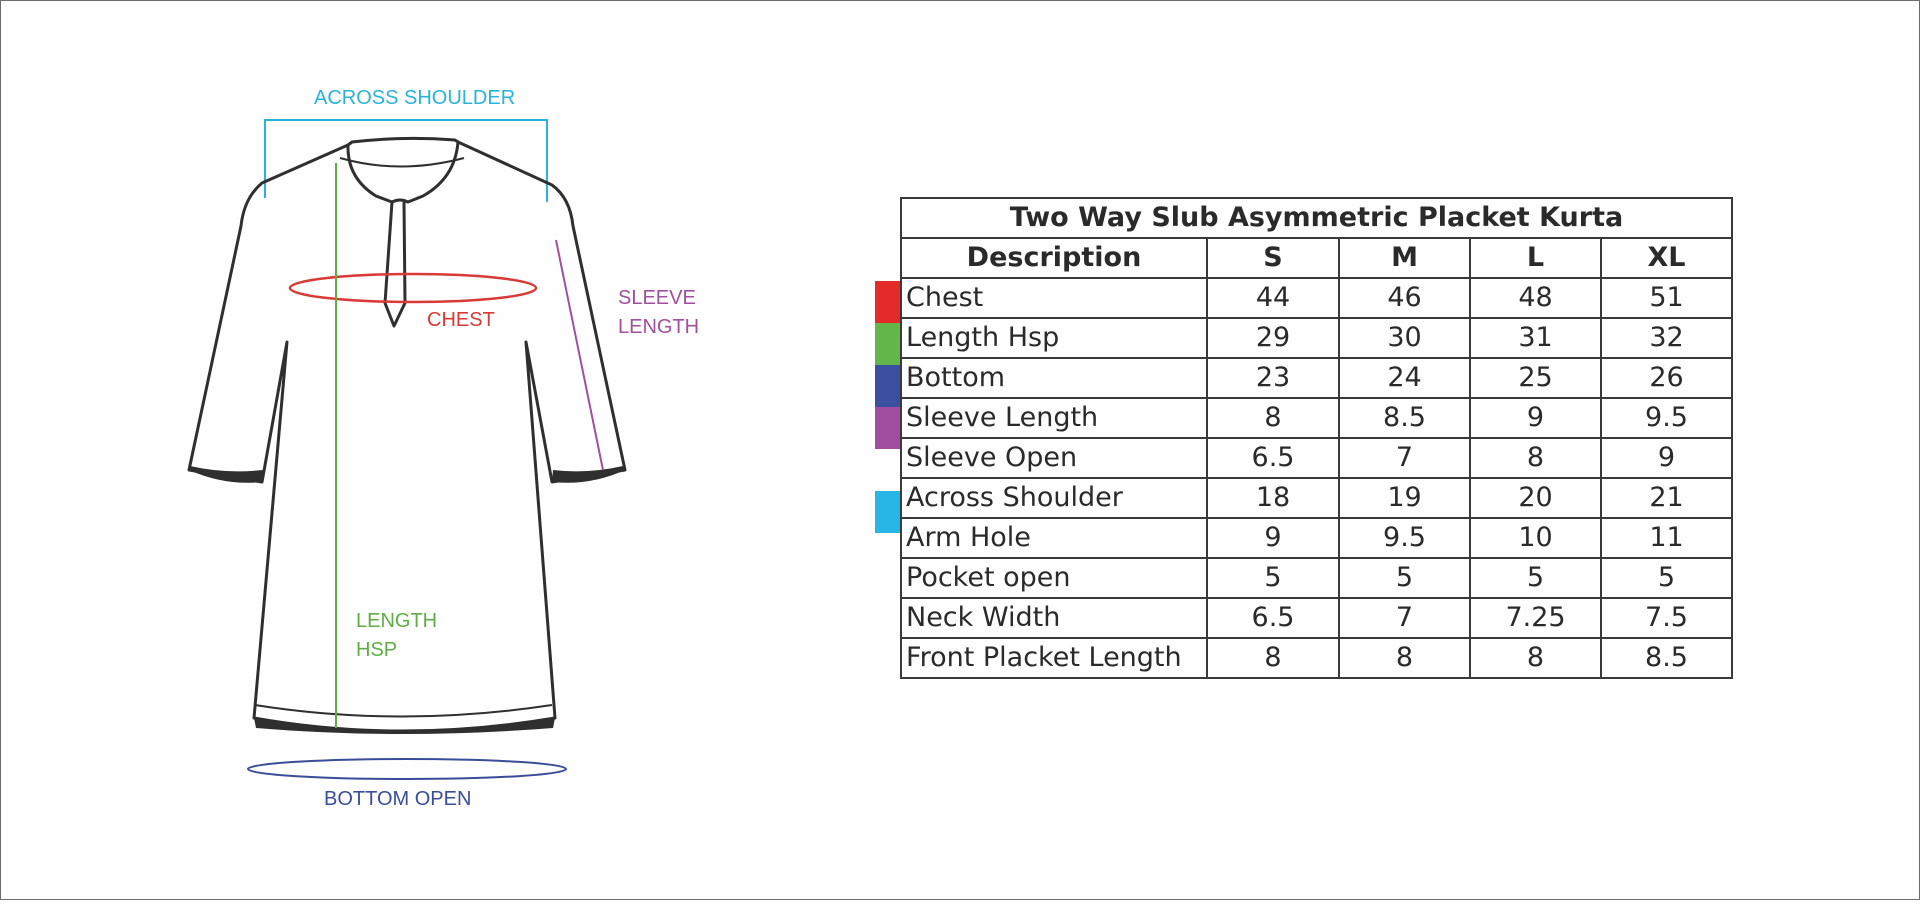 The width and height of the screenshot is (1920, 904). What do you see at coordinates (461, 320) in the screenshot?
I see `chest-label: CHEST` at bounding box center [461, 320].